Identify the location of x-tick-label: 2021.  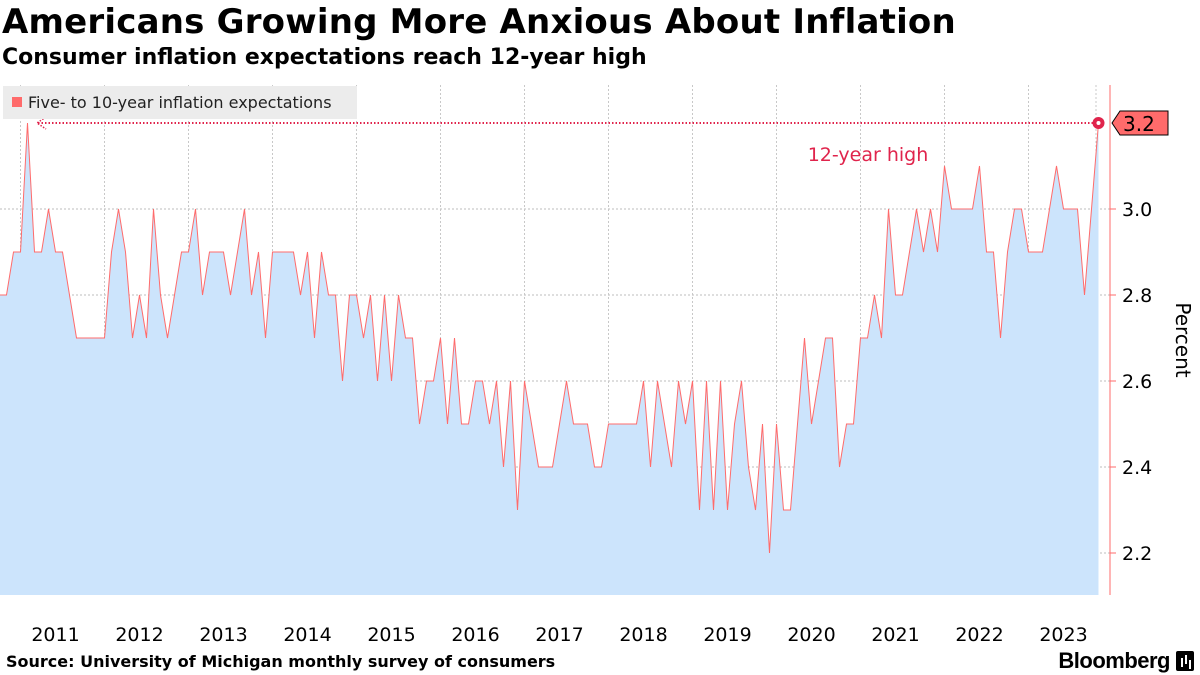
(895, 635).